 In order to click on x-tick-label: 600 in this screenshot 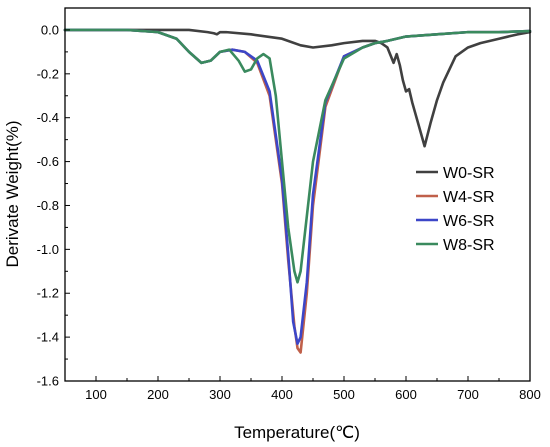, I will do `click(406, 394)`.